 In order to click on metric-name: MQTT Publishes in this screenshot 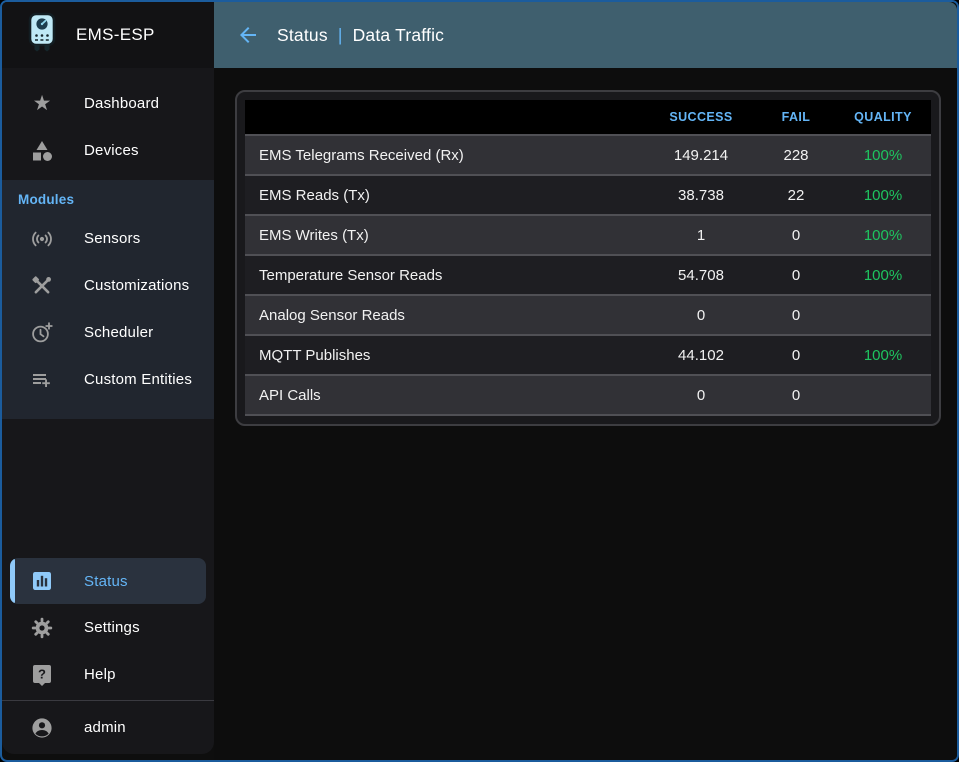, I will do `click(445, 354)`.